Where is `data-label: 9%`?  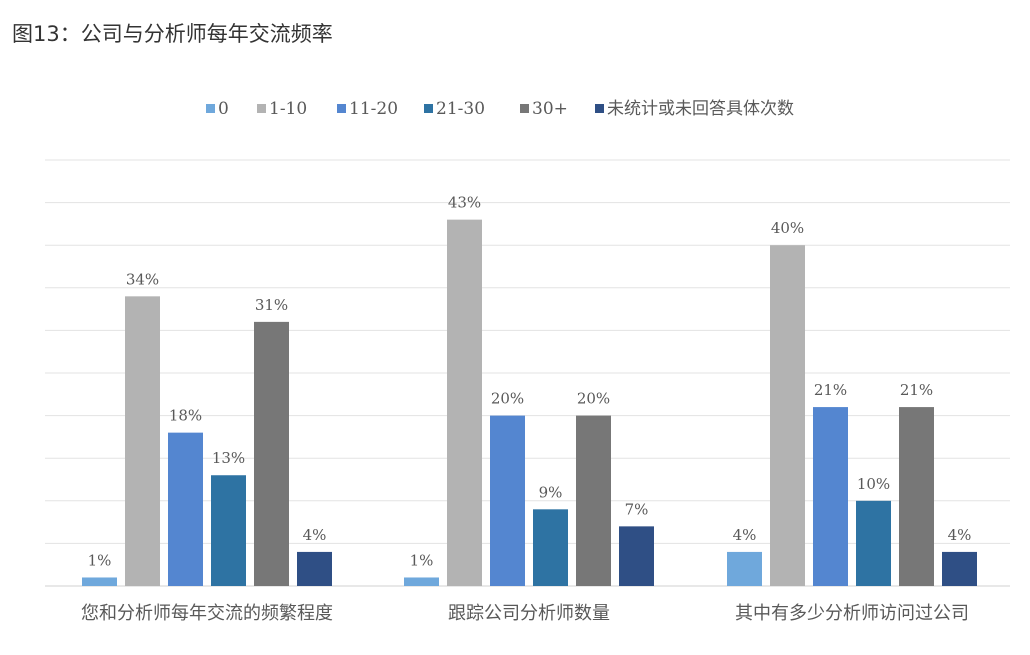
data-label: 9% is located at coordinates (551, 492).